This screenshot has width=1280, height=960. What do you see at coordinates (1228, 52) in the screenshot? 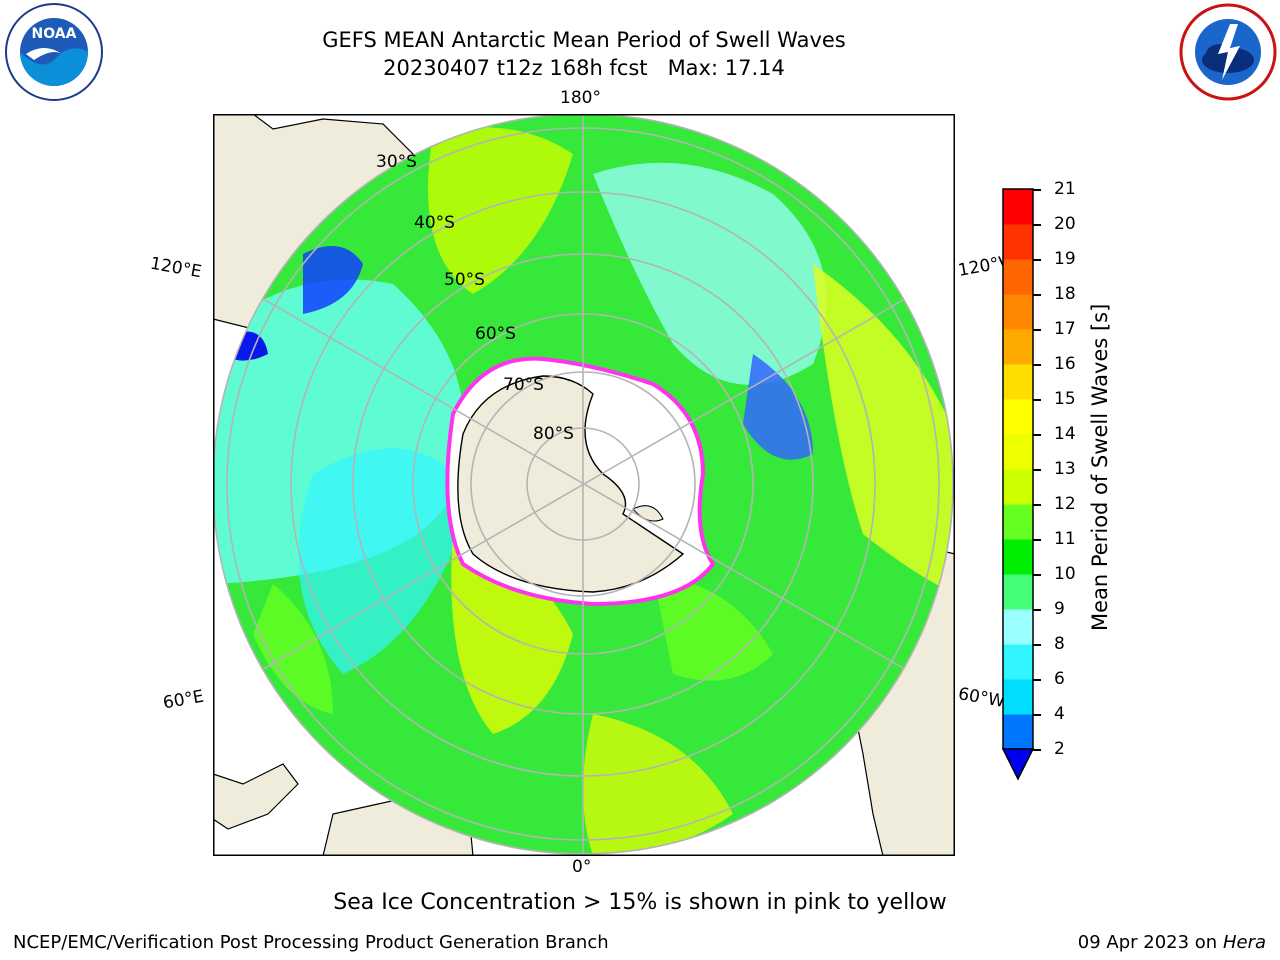
I see `nws-logo` at bounding box center [1228, 52].